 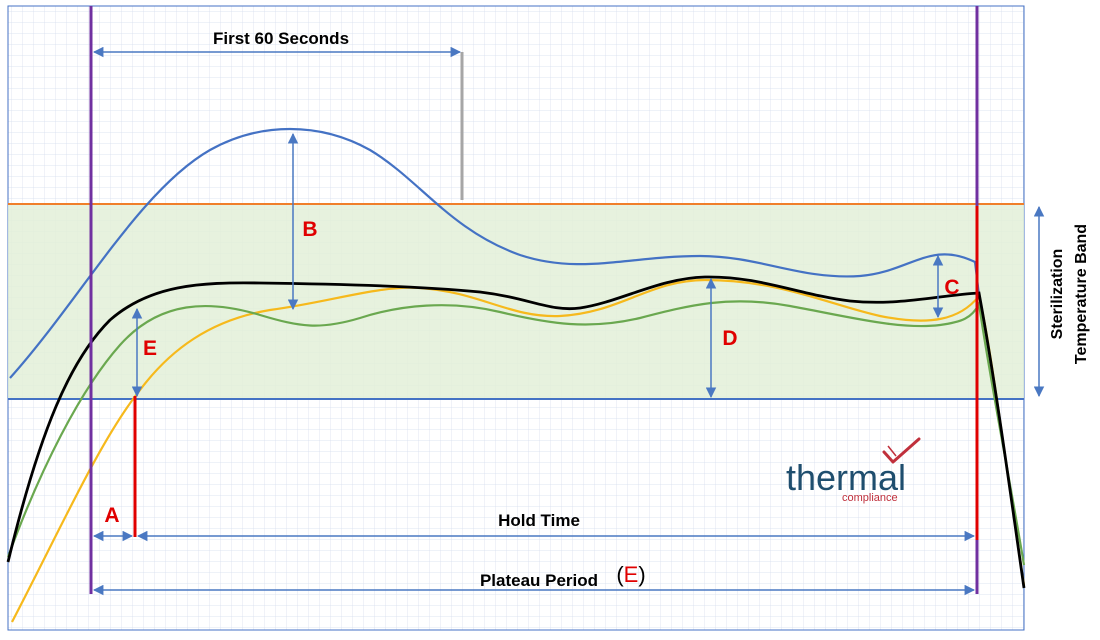 I want to click on e-label: E, so click(x=150, y=348).